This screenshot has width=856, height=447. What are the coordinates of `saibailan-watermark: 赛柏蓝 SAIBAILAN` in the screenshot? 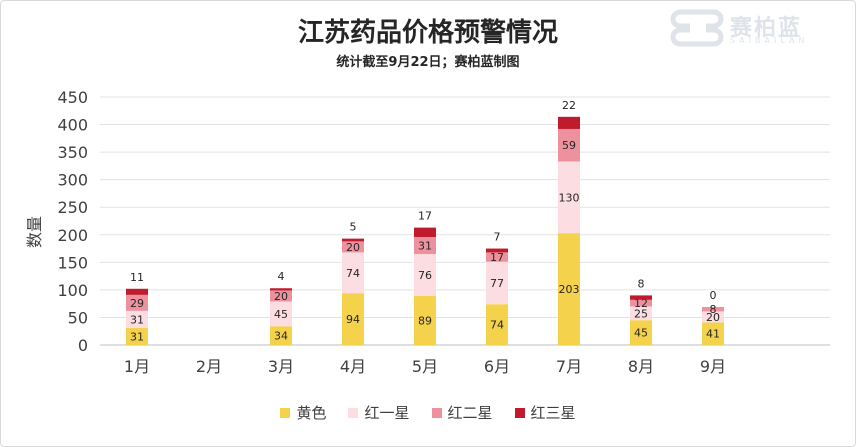 It's located at (759, 28).